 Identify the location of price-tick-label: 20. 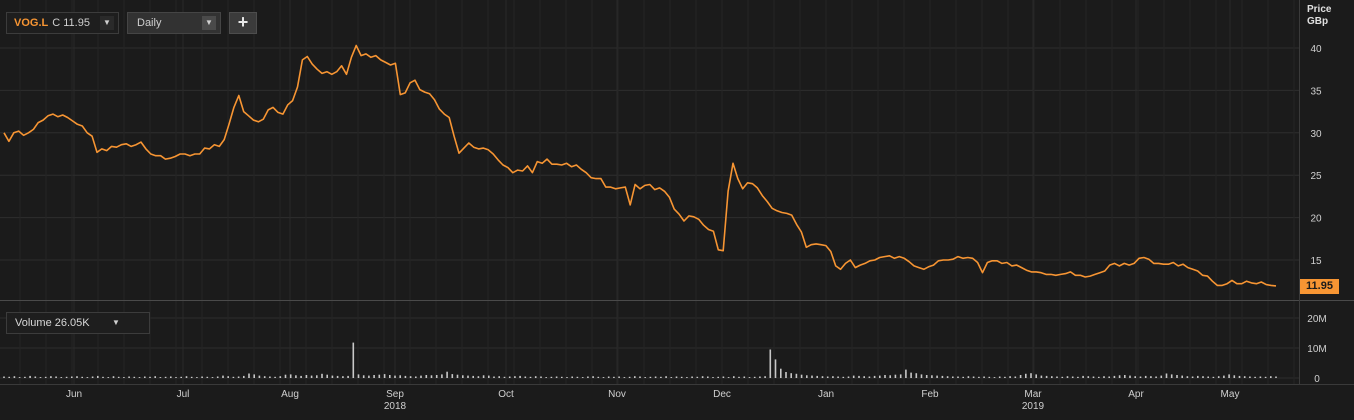
(1316, 219).